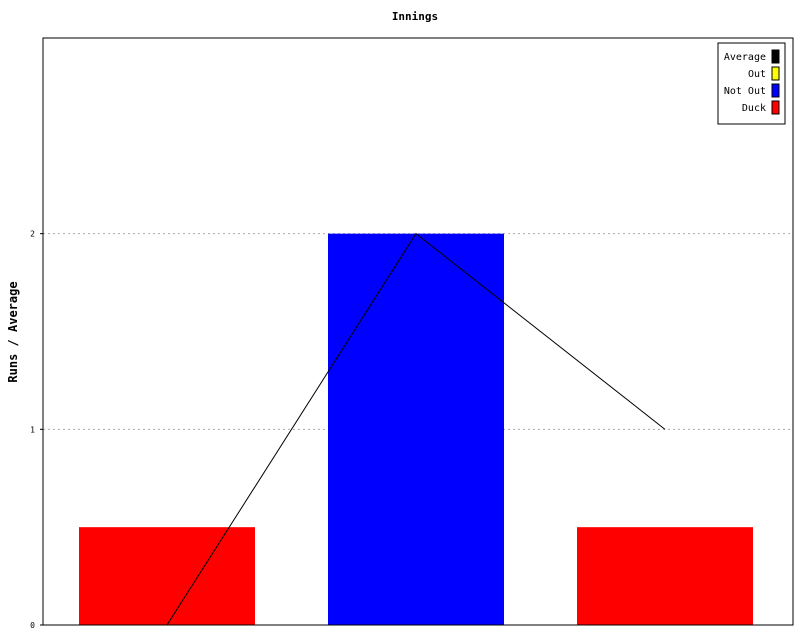 The width and height of the screenshot is (800, 640). Describe the element at coordinates (757, 74) in the screenshot. I see `legend-label-1: Out` at that location.